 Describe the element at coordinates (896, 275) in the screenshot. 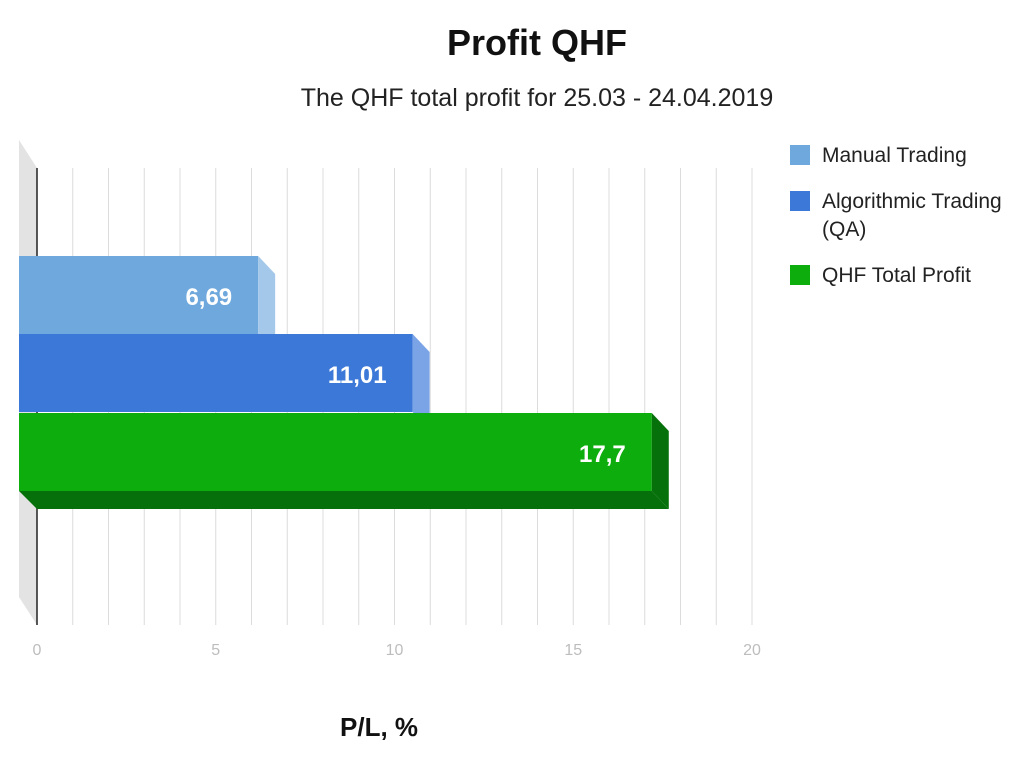

I see `legend-label: QHF Total Profit` at that location.